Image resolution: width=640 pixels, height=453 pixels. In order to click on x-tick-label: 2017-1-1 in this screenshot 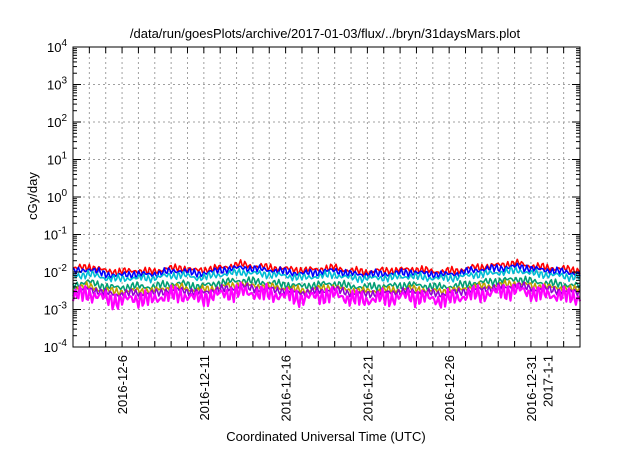, I will do `click(547, 381)`.